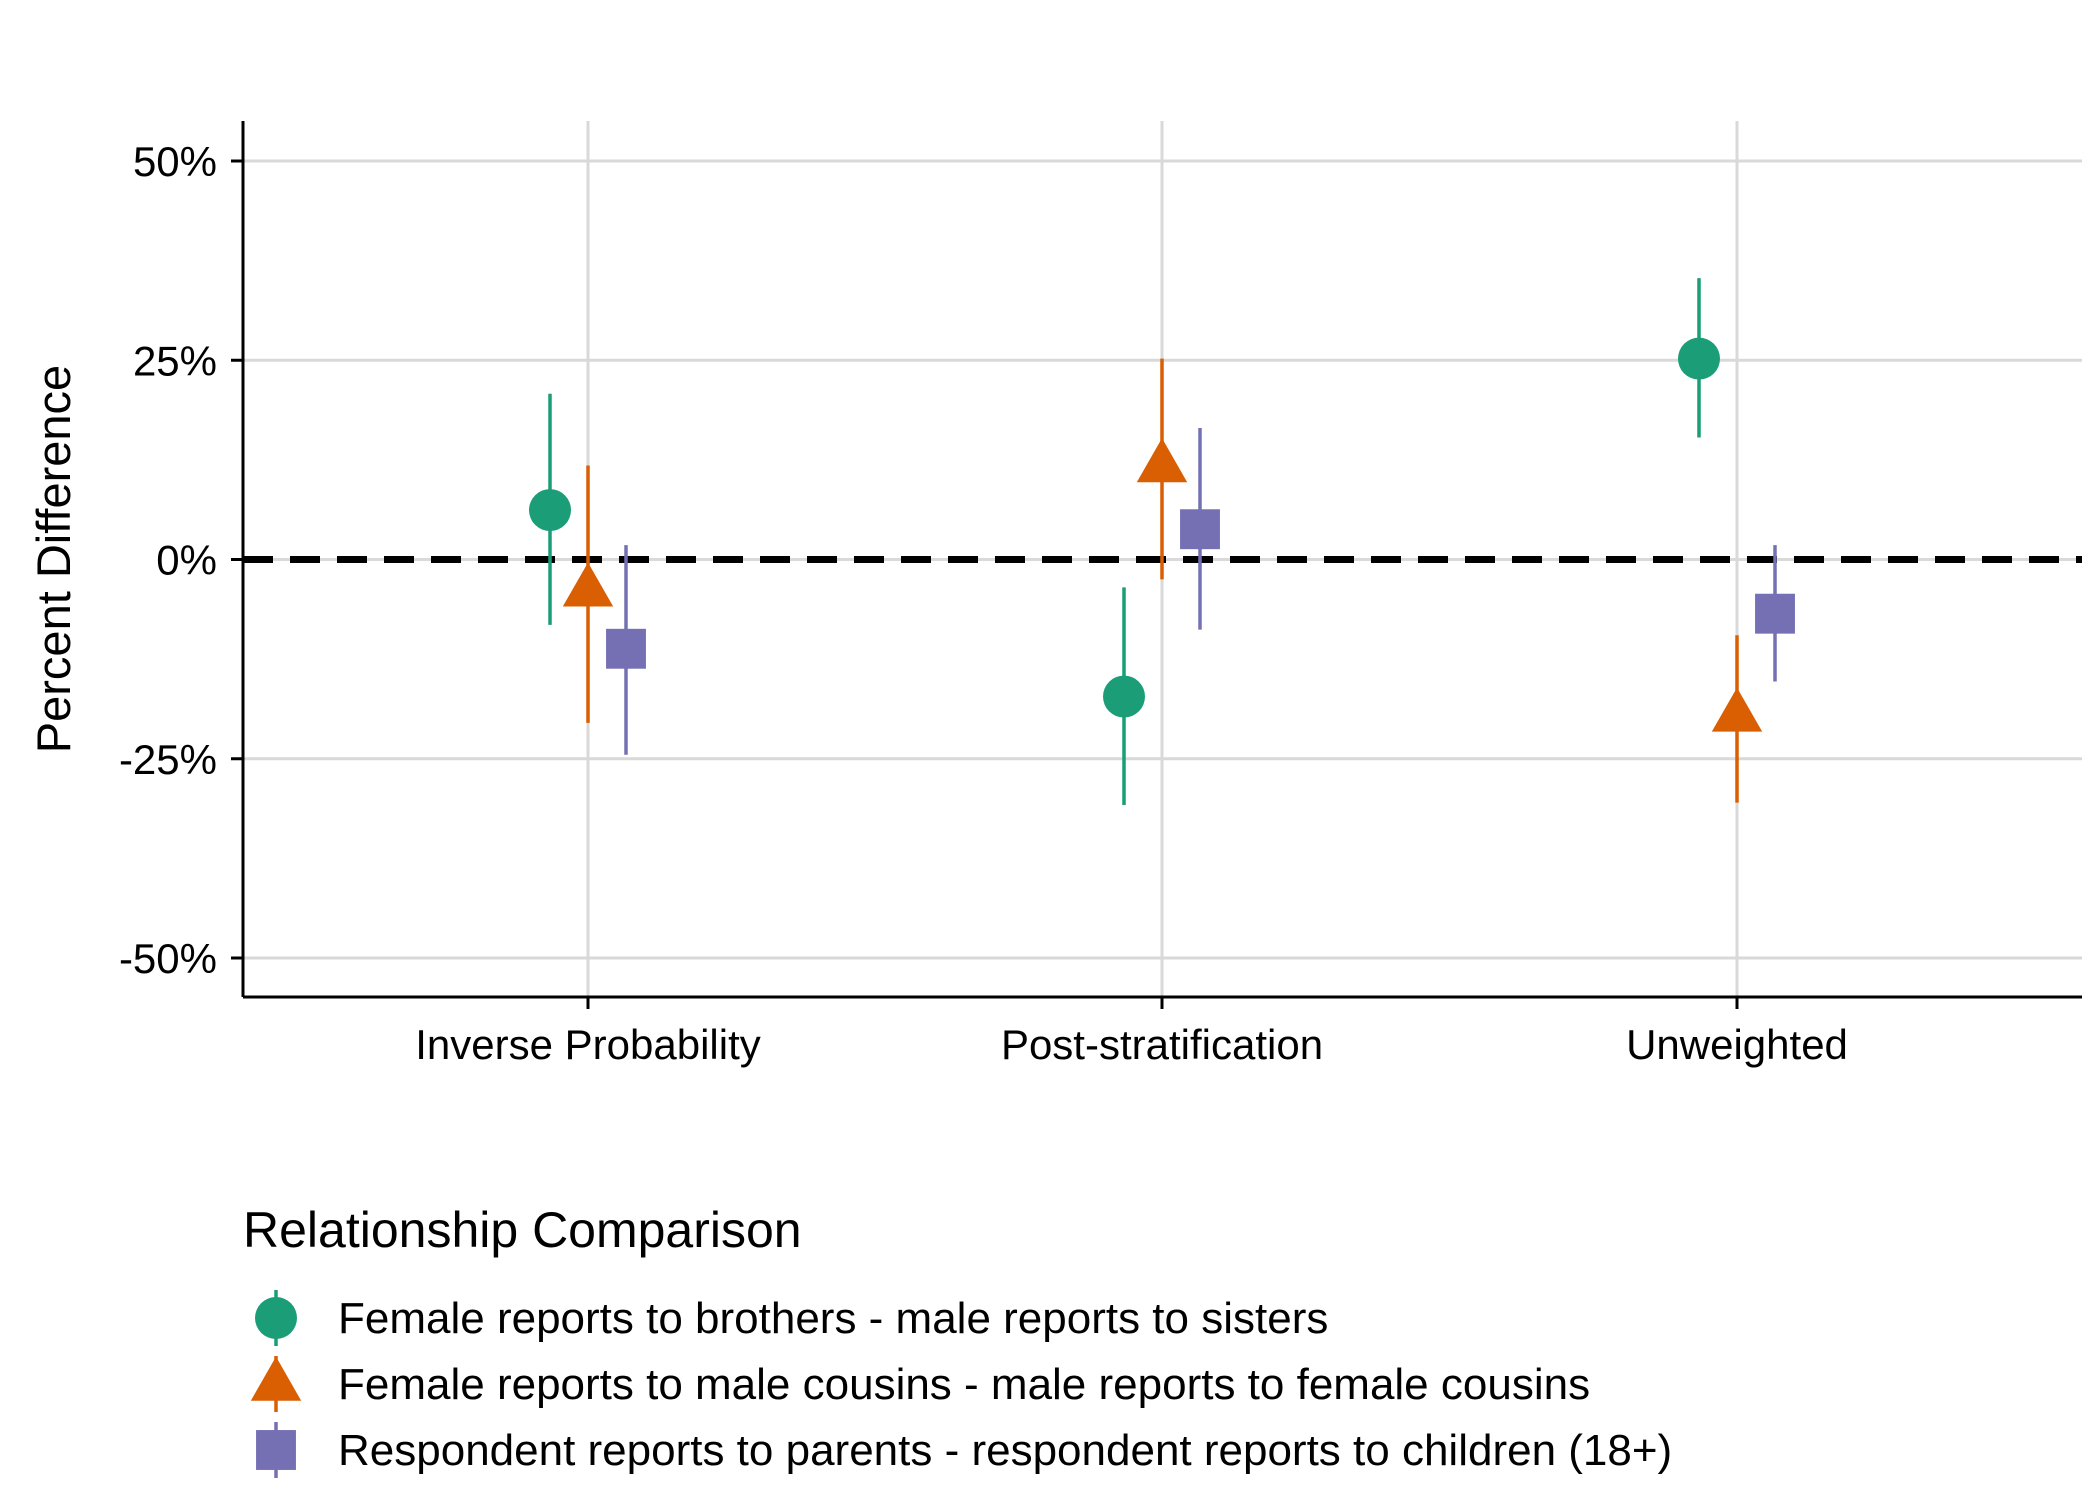 The width and height of the screenshot is (2100, 1505). Describe the element at coordinates (588, 1044) in the screenshot. I see `x-tick-label: Inverse Probability` at that location.